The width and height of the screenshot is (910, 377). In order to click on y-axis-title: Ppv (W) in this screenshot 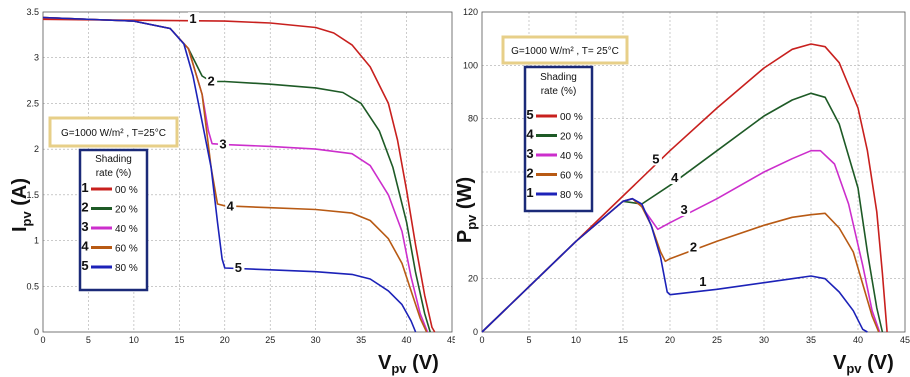, I will do `click(467, 210)`.